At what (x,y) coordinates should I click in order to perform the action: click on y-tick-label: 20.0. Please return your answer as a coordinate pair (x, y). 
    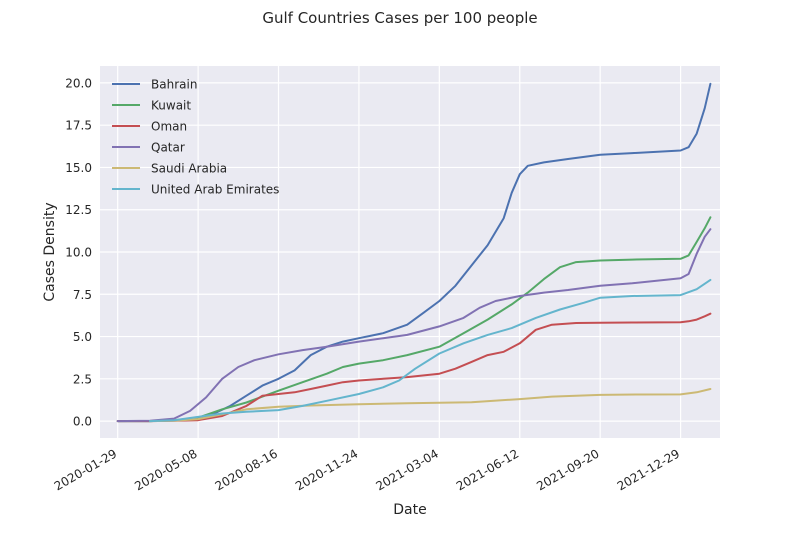
    Looking at the image, I should click on (78, 83).